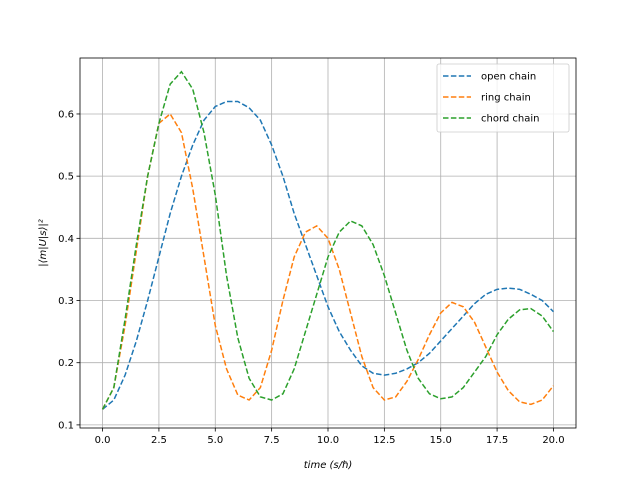 The height and width of the screenshot is (480, 640). What do you see at coordinates (272, 440) in the screenshot?
I see `x-tick-label: 7.5` at bounding box center [272, 440].